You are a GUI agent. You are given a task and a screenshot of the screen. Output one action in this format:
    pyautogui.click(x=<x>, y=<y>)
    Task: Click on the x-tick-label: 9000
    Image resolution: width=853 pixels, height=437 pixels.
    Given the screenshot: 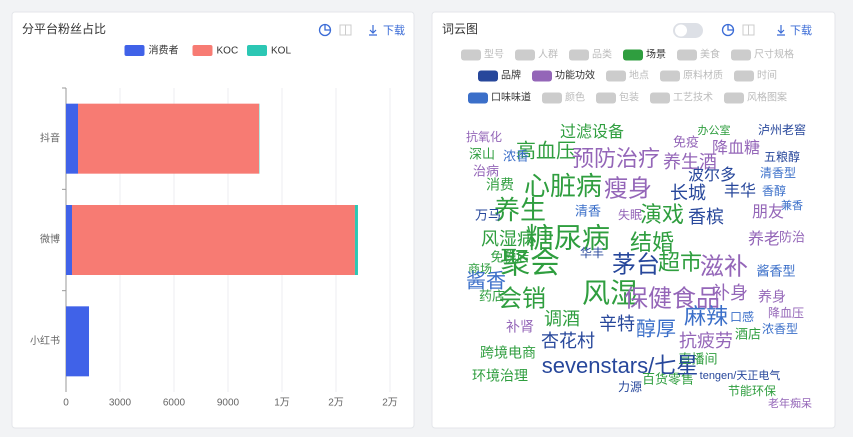 What is the action you would take?
    pyautogui.click(x=228, y=403)
    